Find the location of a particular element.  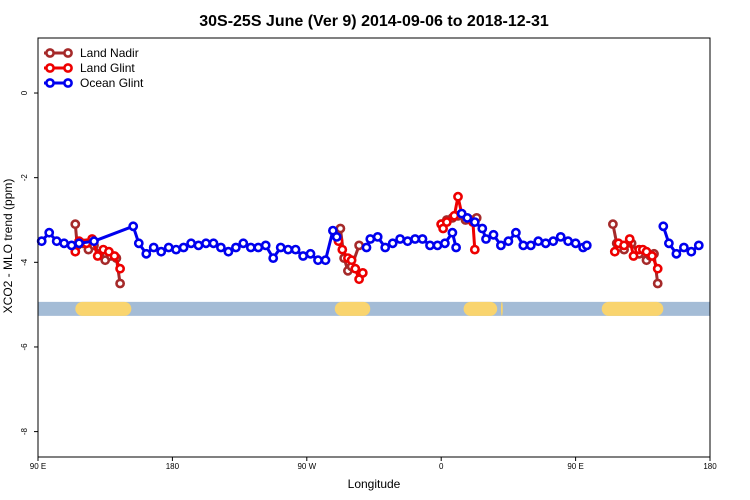

y-tick-label: -2 is located at coordinates (24, 178).